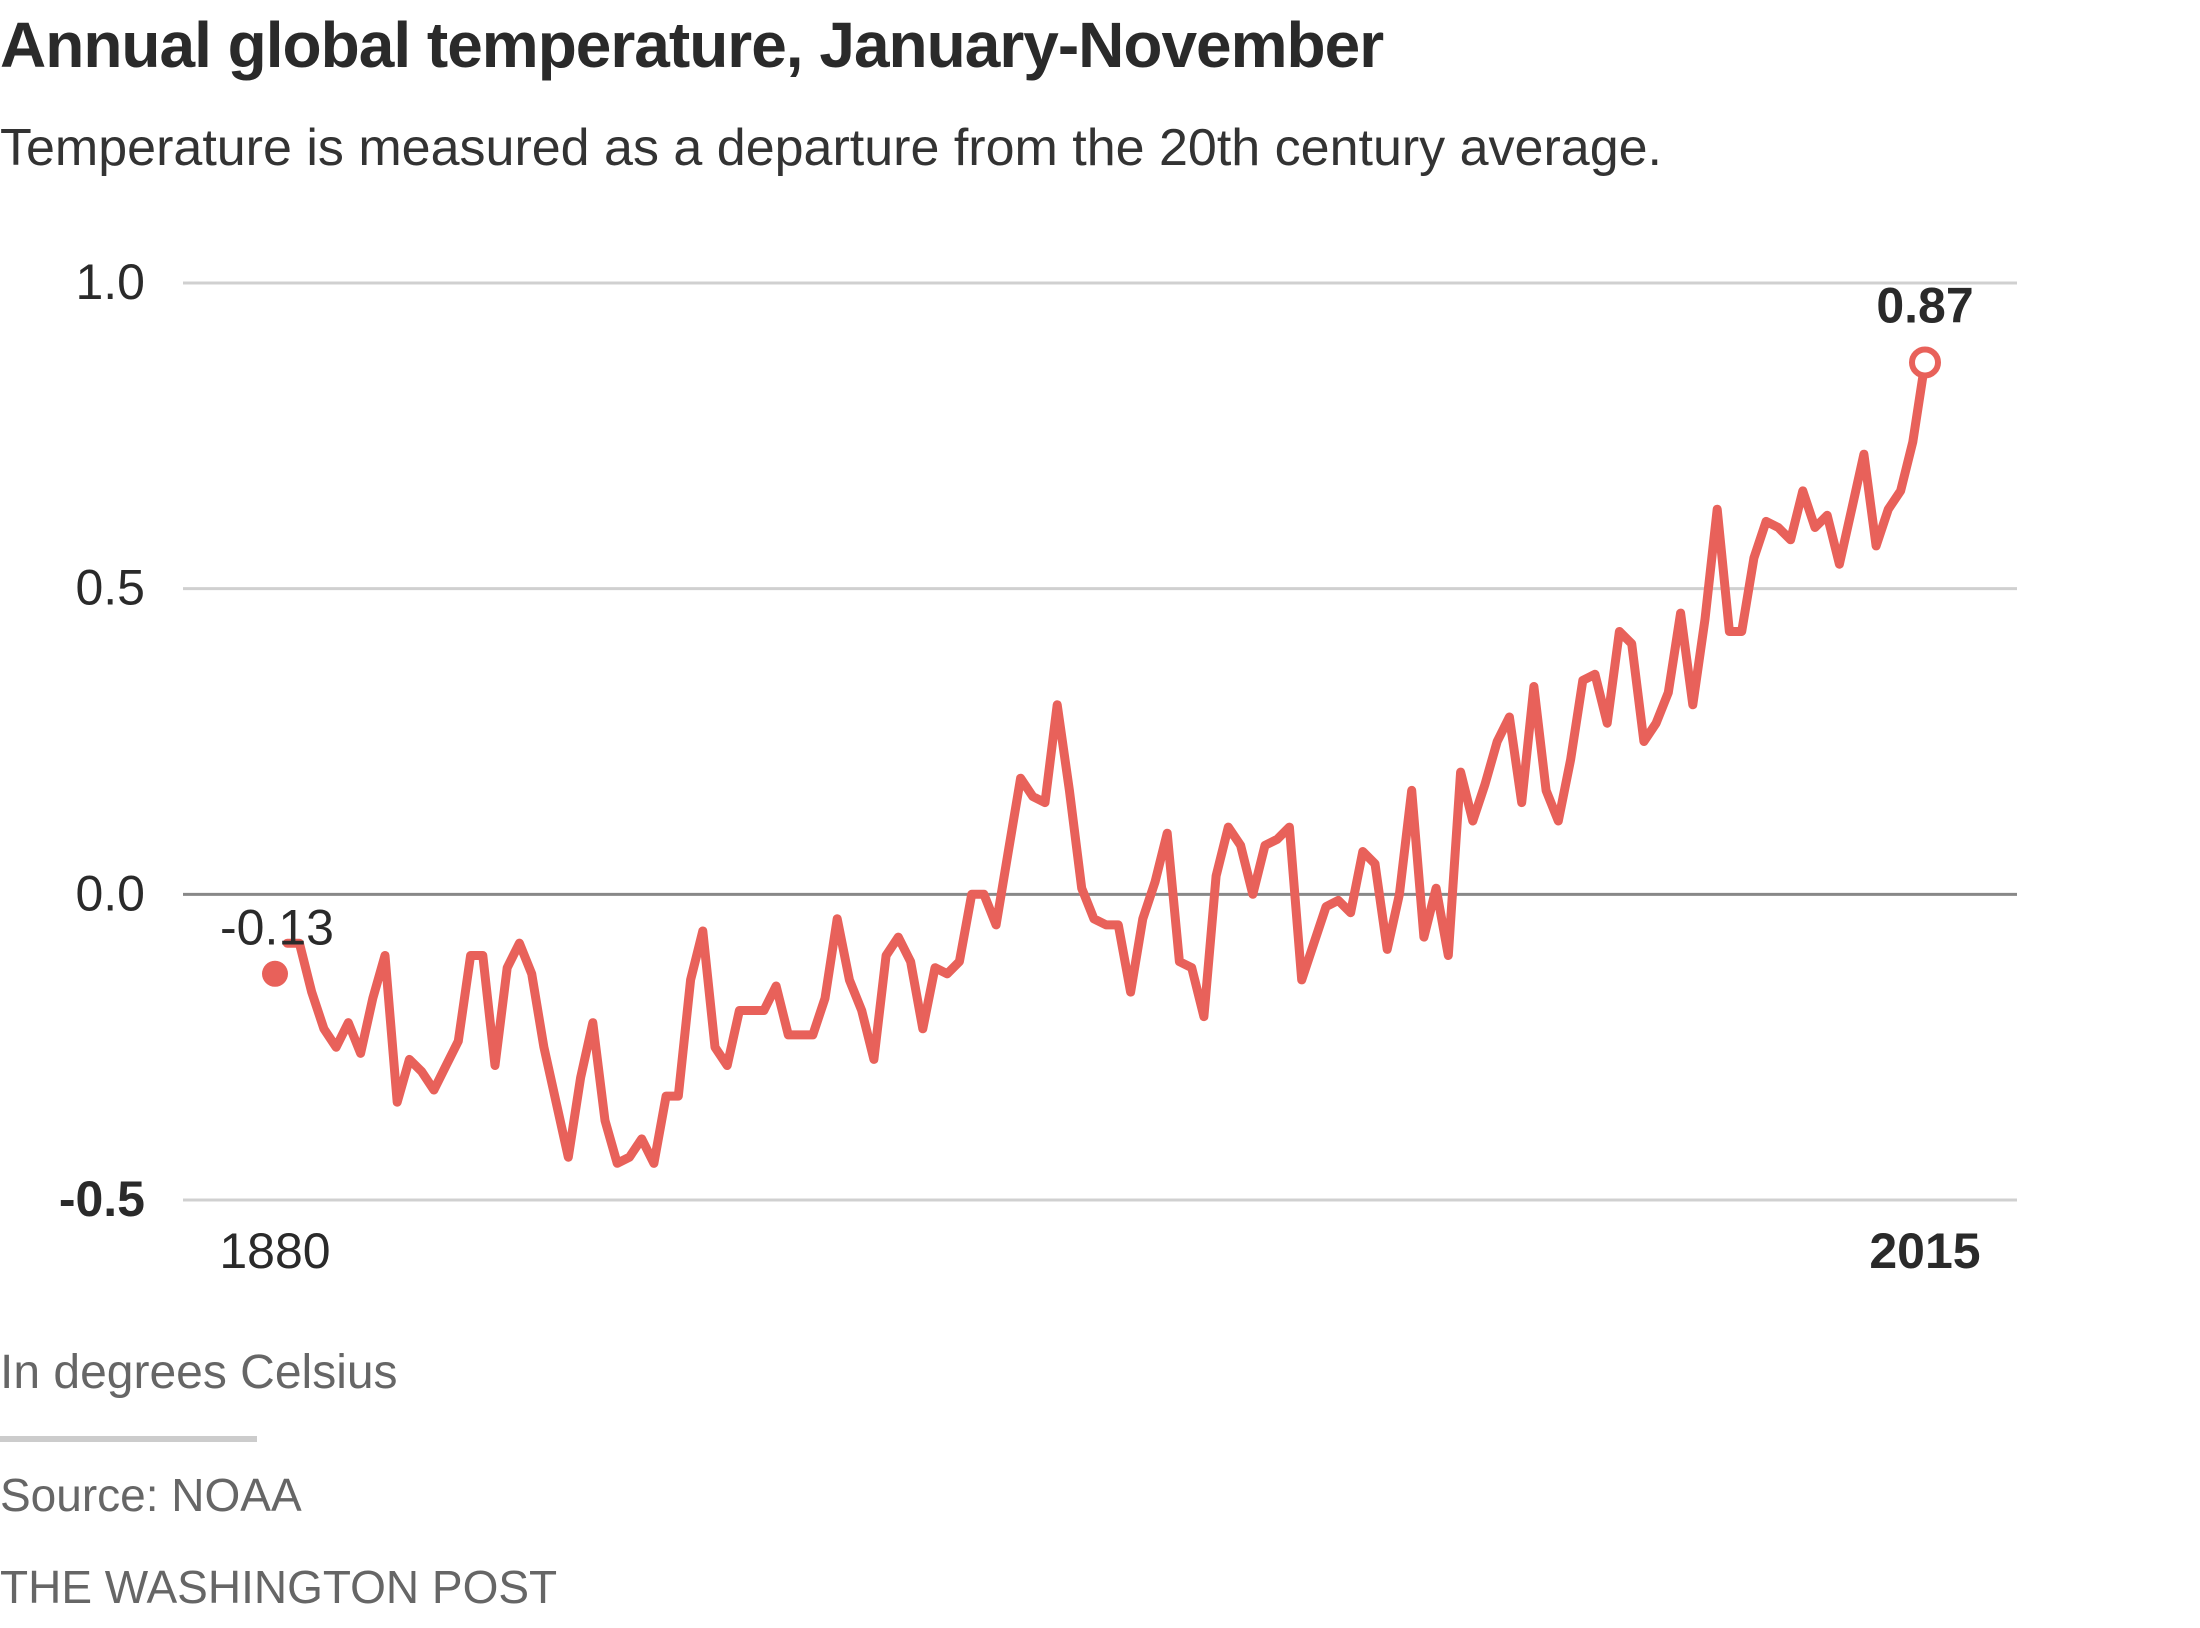 This screenshot has width=2200, height=1628. Describe the element at coordinates (199, 1372) in the screenshot. I see `unit-note: In degrees Celsius` at that location.